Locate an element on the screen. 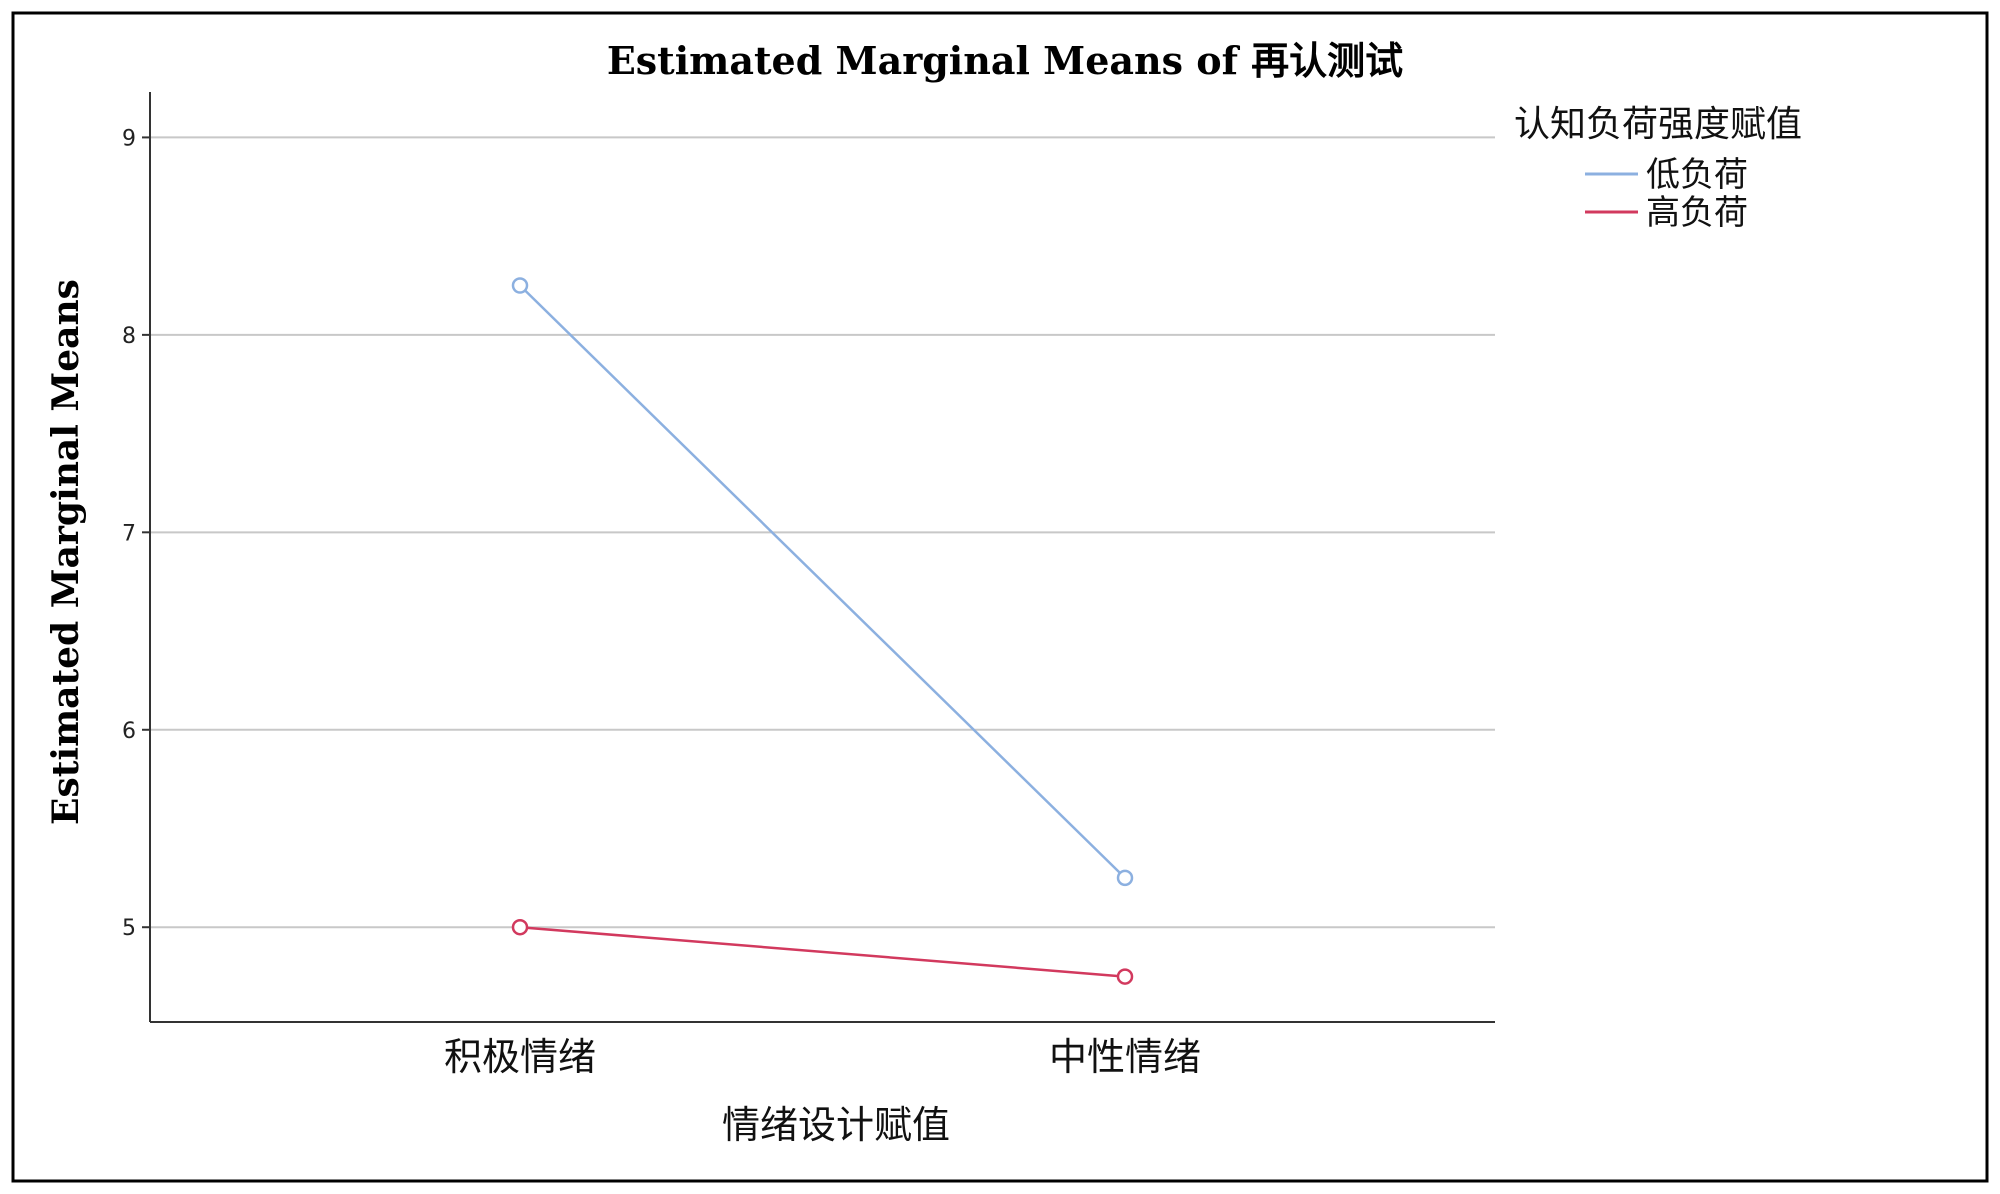 The image size is (2000, 1194). y-tick-label-6: 6 is located at coordinates (129, 731).